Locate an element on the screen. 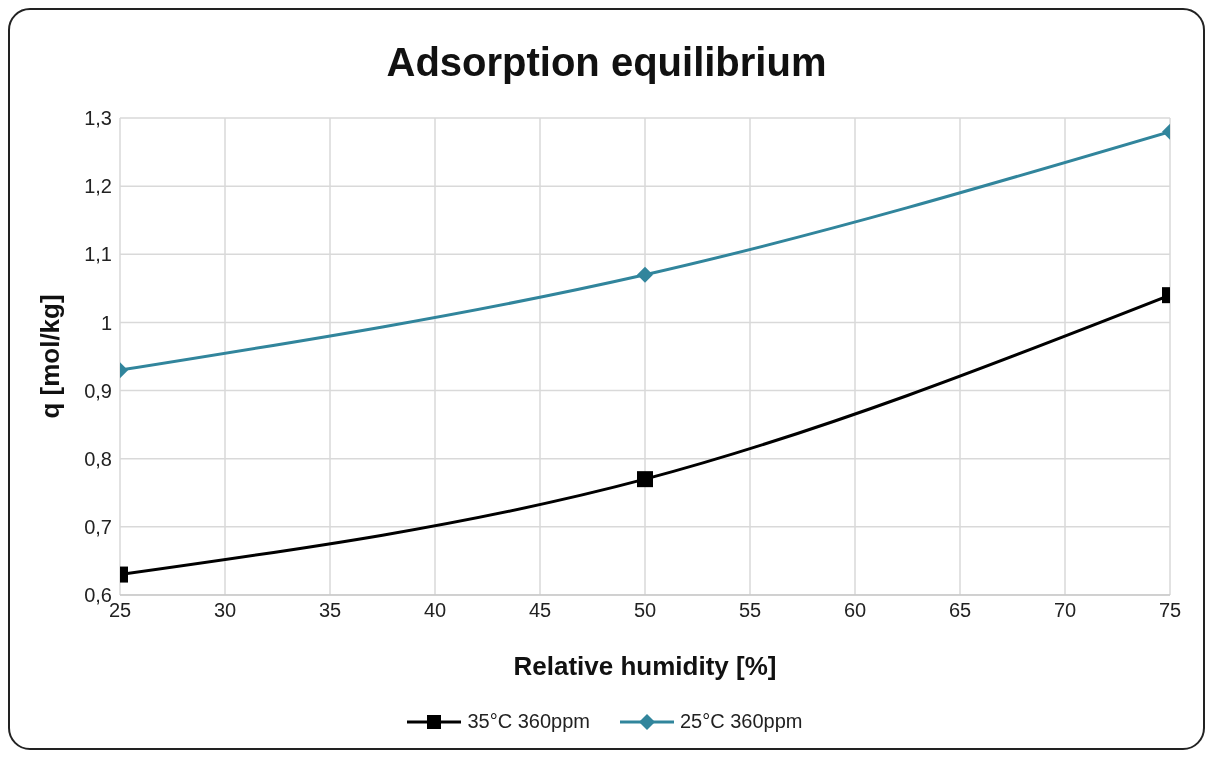 Image resolution: width=1215 pixels, height=760 pixels. x-tick-label: 65 is located at coordinates (960, 610).